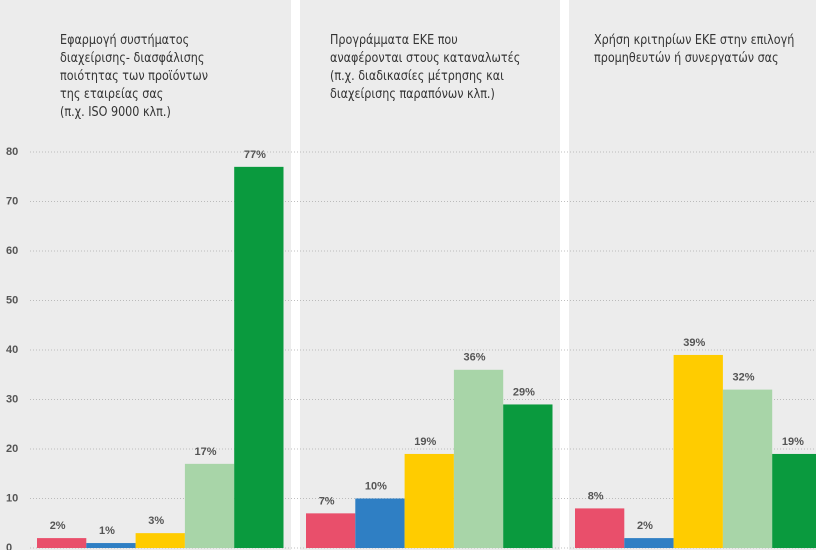 The height and width of the screenshot is (550, 816). Describe the element at coordinates (12, 399) in the screenshot. I see `y-tick-label: 30` at that location.